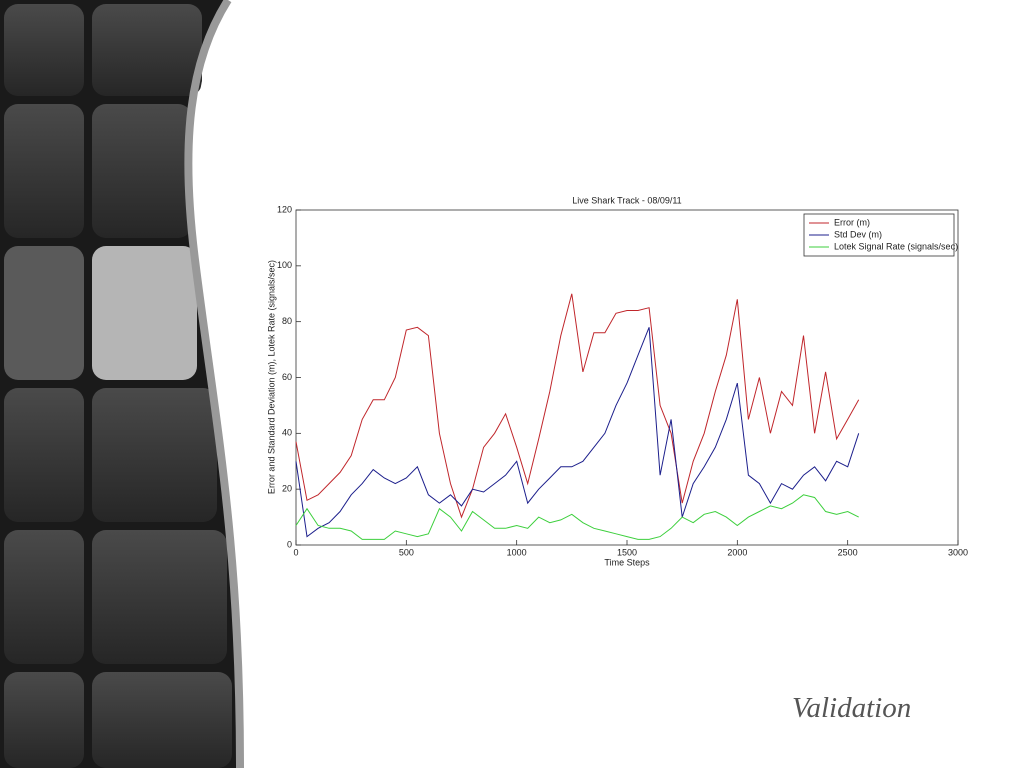 Image resolution: width=1024 pixels, height=768 pixels. I want to click on y-tick-label: 60, so click(287, 377).